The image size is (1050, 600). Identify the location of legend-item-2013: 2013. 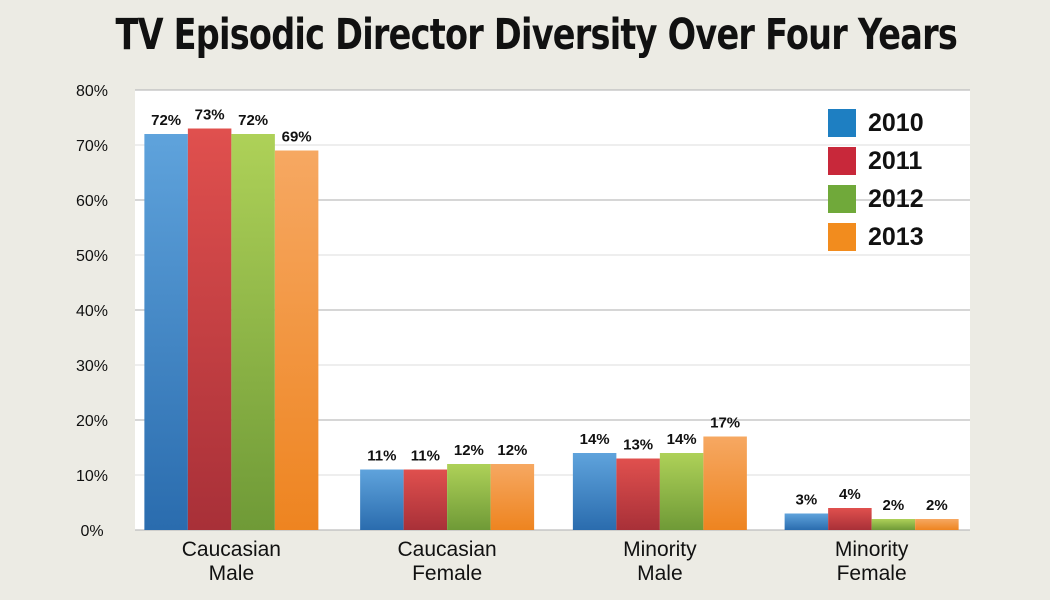
(876, 237).